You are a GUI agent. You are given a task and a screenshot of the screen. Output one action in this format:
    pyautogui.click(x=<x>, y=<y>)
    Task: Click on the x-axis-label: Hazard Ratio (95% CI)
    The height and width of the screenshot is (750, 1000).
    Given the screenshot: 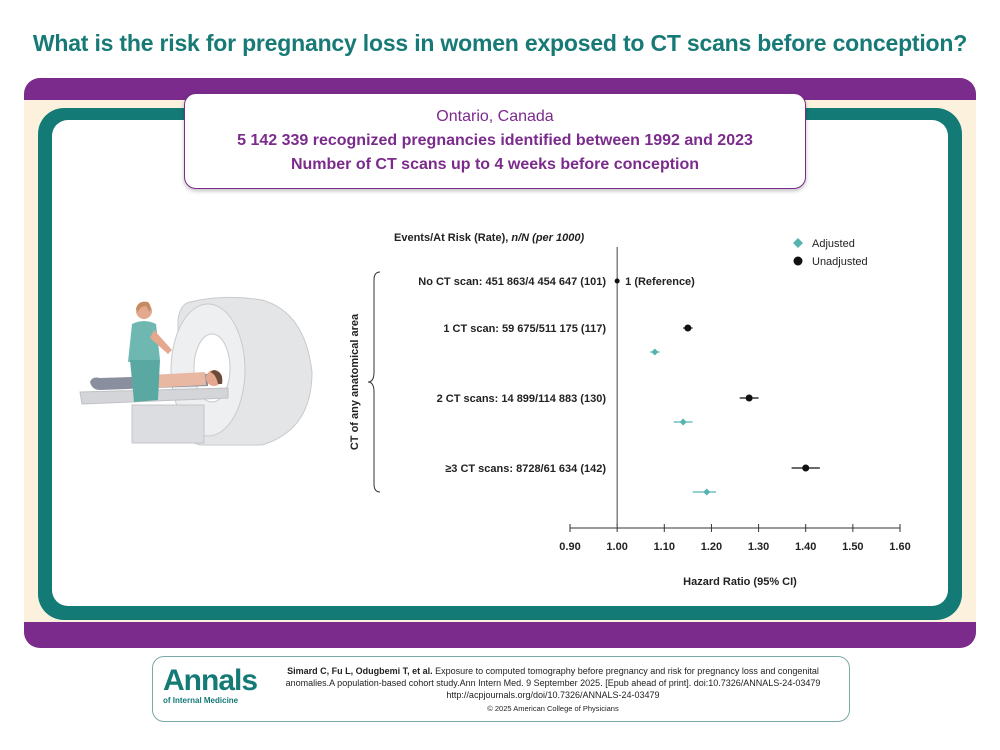 What is the action you would take?
    pyautogui.click(x=740, y=582)
    